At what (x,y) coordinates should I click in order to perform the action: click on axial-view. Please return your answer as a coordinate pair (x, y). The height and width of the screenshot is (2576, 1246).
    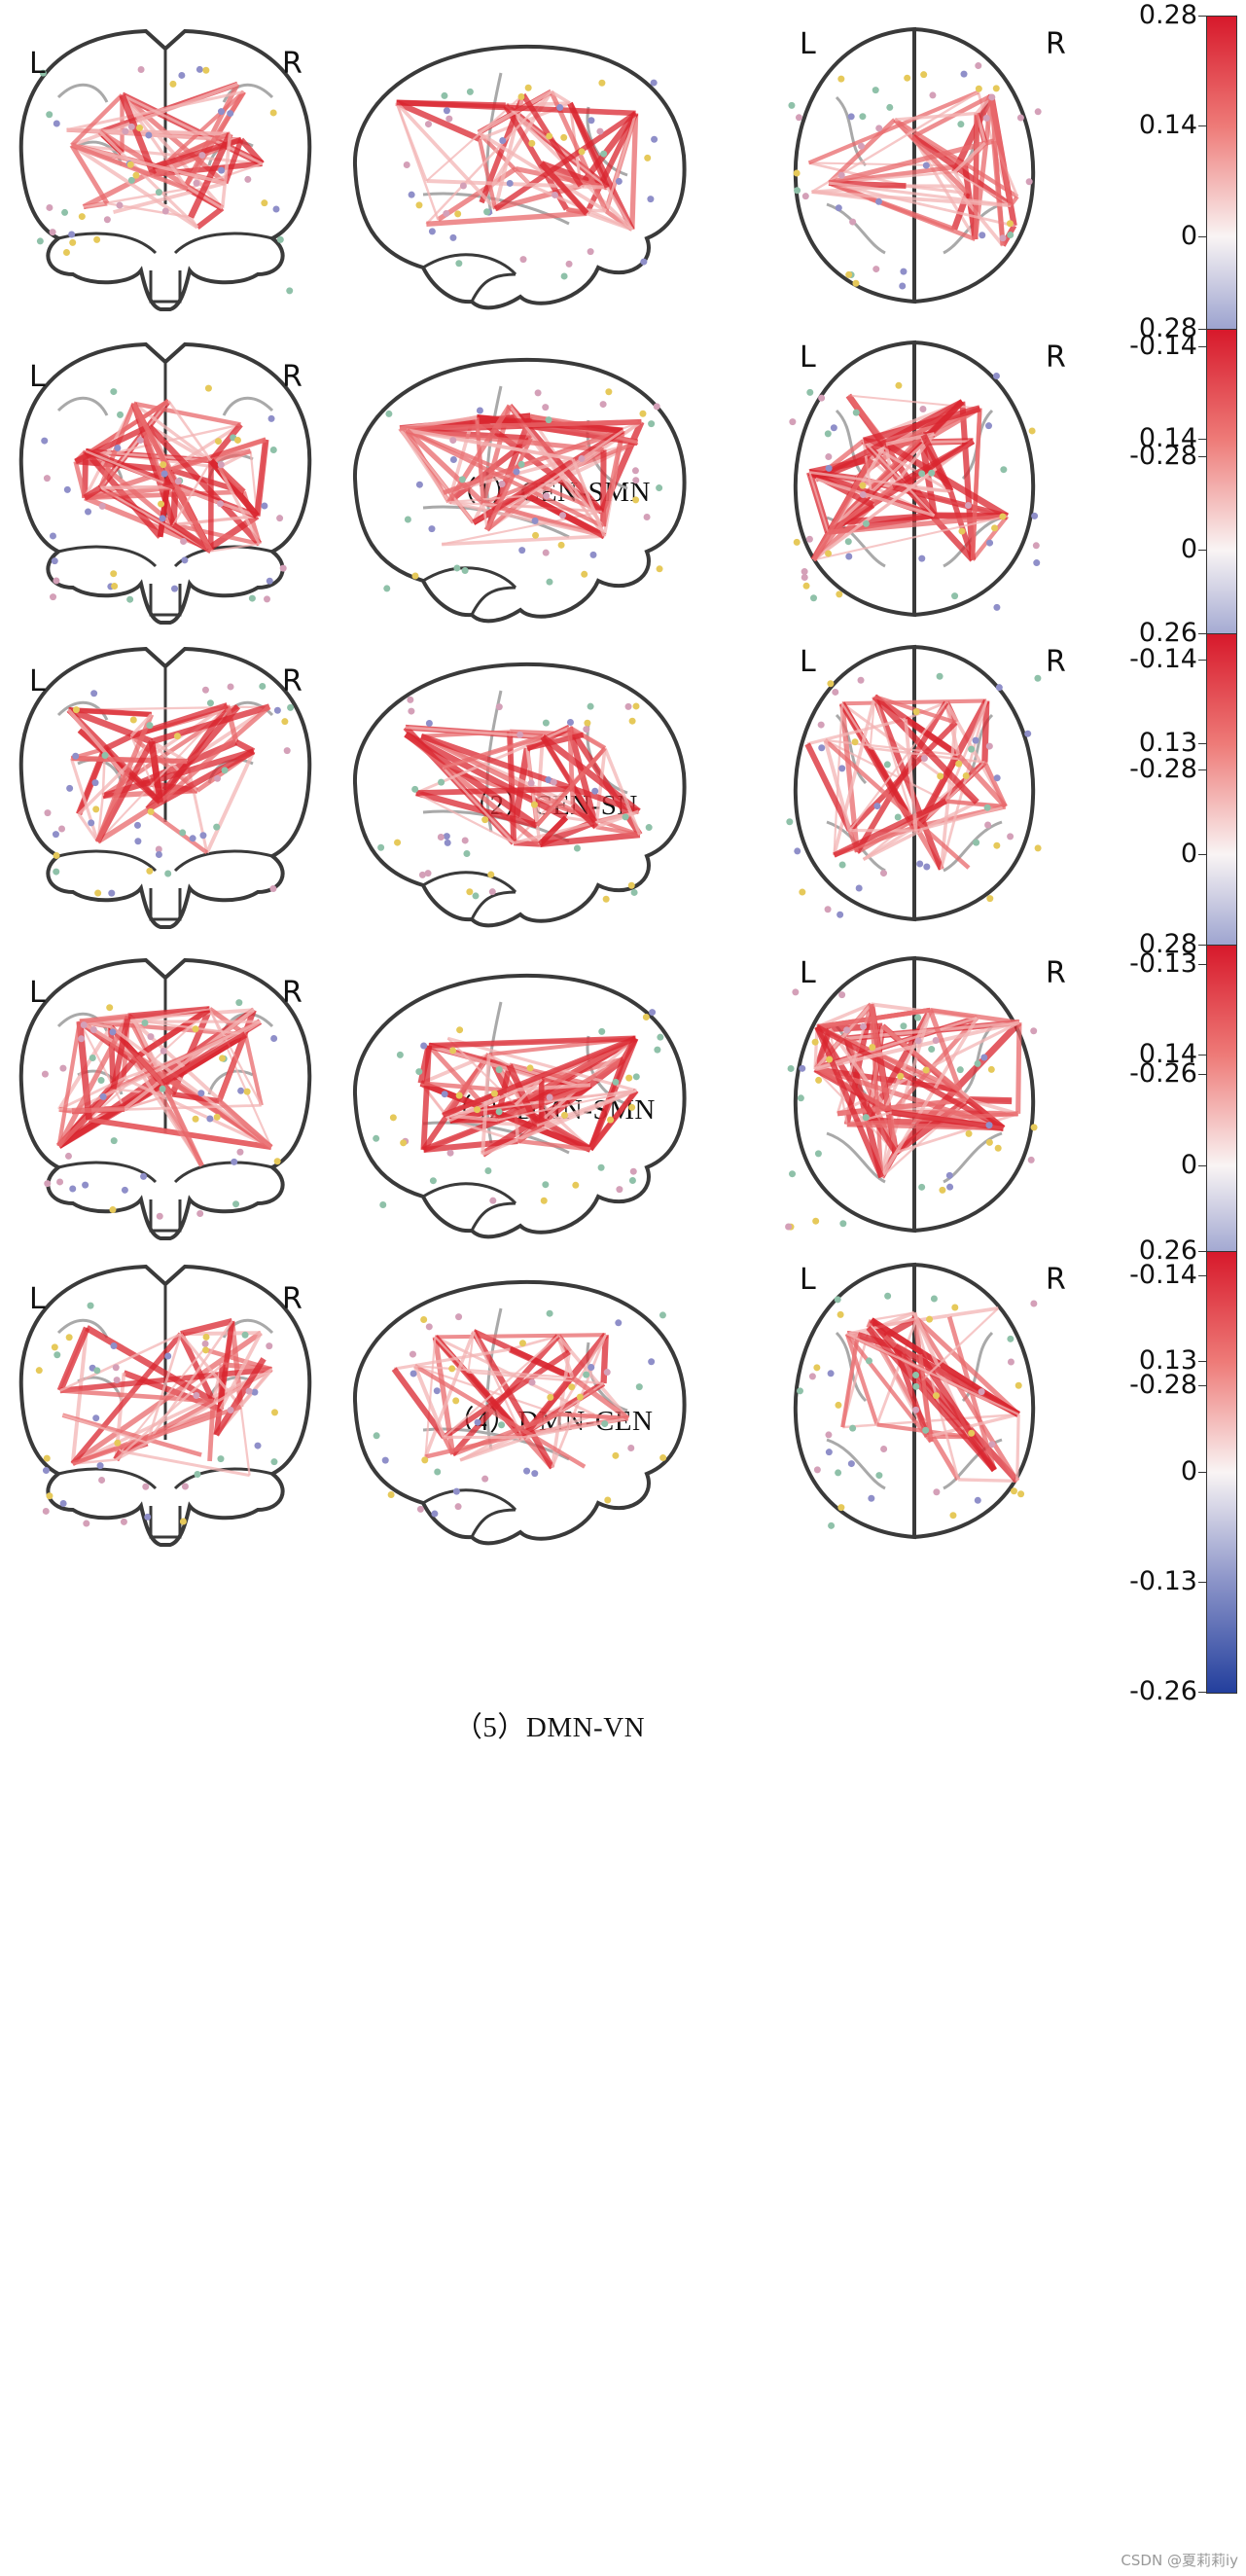
    Looking at the image, I should click on (915, 479).